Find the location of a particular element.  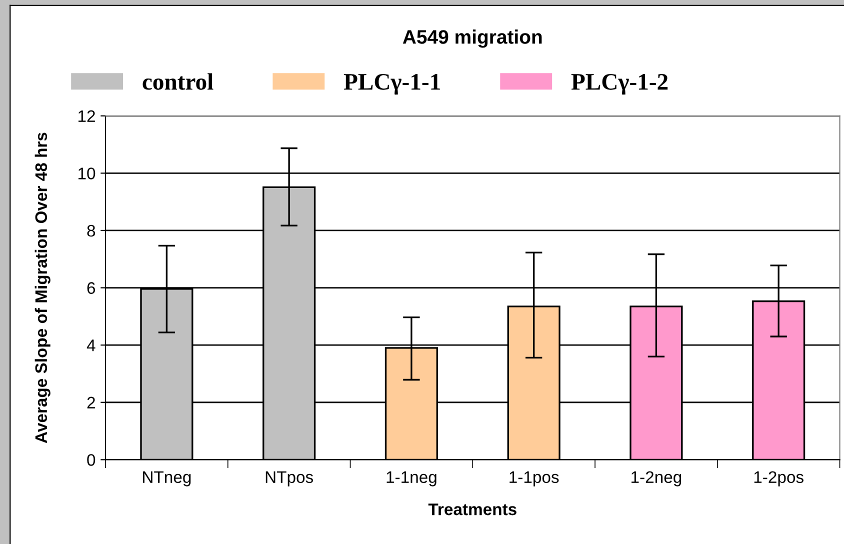

legend-label: control is located at coordinates (178, 81).